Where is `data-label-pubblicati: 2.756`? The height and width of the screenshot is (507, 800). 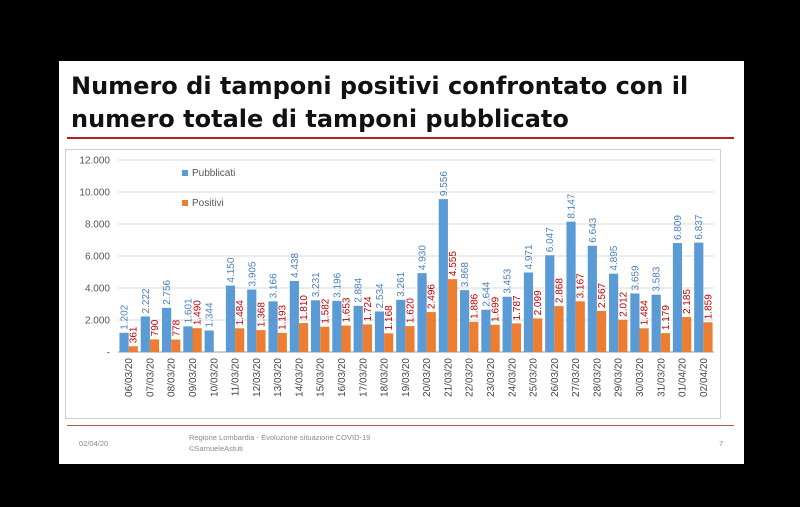 data-label-pubblicati: 2.756 is located at coordinates (167, 291).